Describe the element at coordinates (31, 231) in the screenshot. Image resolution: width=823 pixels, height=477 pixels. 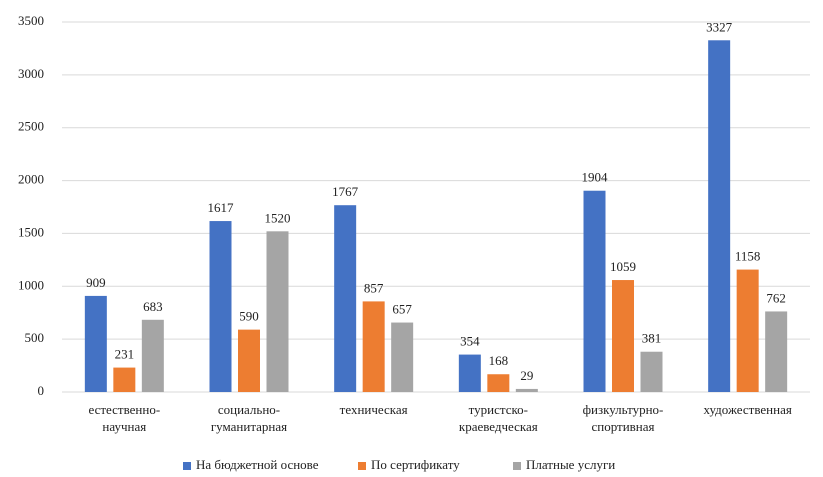
I see `y-tick-label: 1500` at that location.